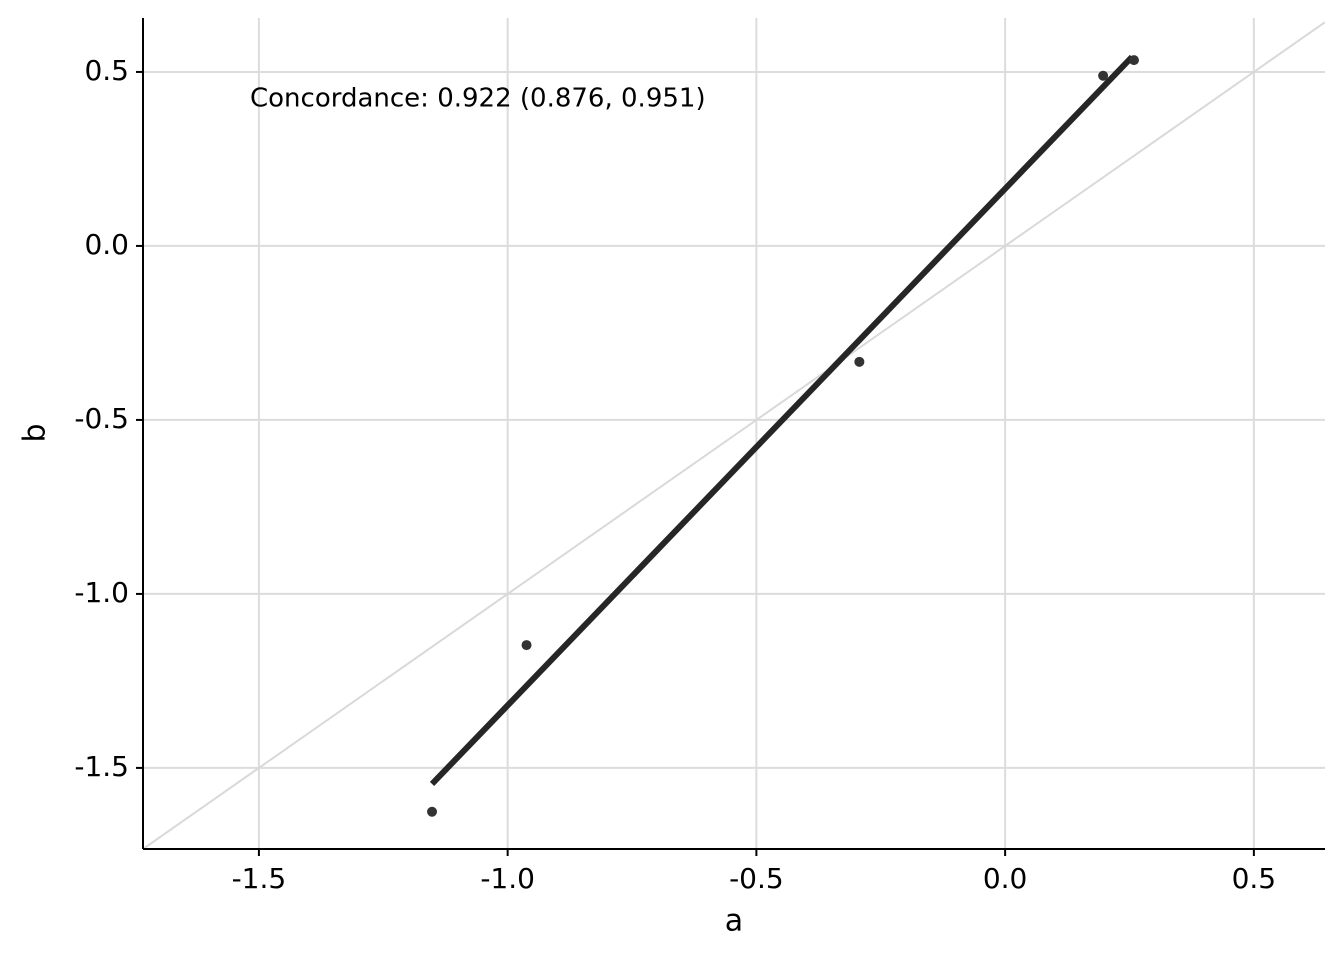  Describe the element at coordinates (1005, 878) in the screenshot. I see `x-tick-label: 0.0` at that location.